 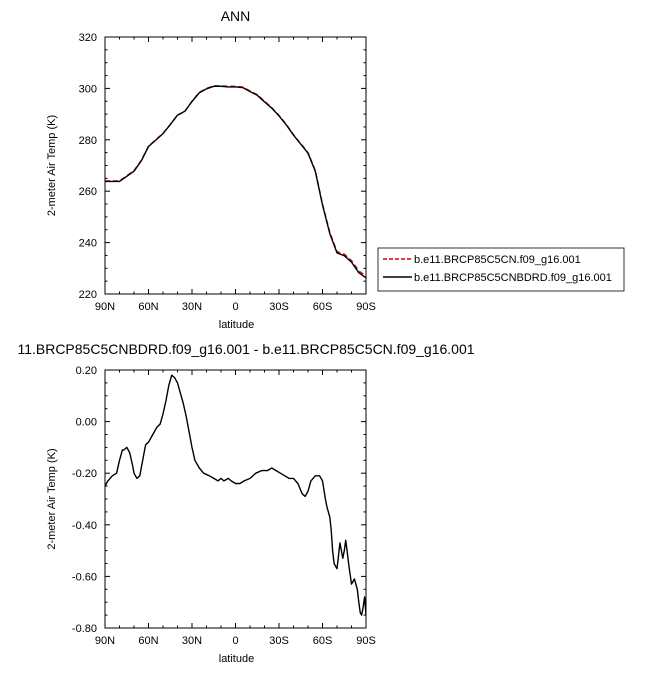 I want to click on y-tick-label: 260, so click(x=88, y=192).